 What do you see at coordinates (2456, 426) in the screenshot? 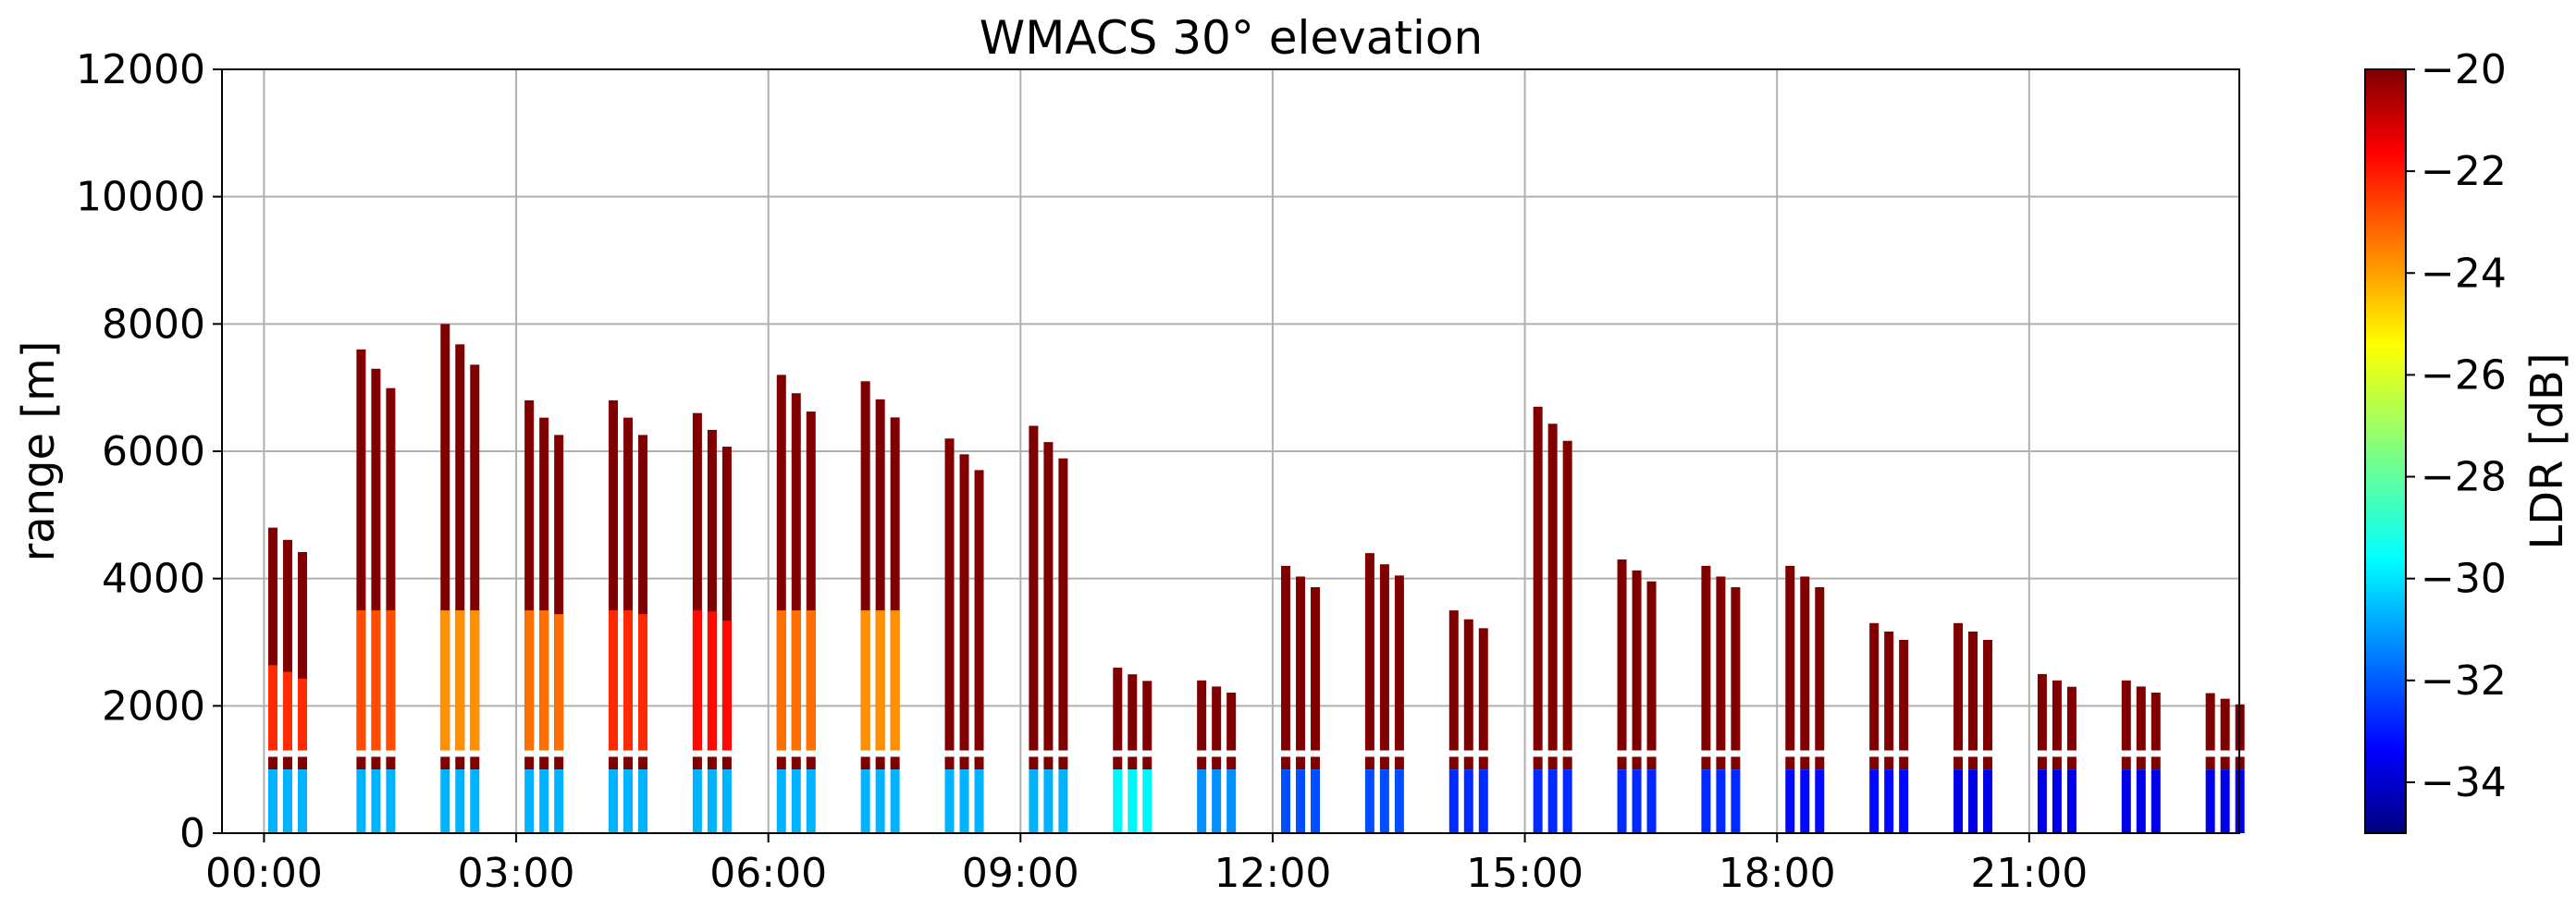
I see `colorbar-ticks: −20 −22 −24 −26 −28 −30 −32 −34` at bounding box center [2456, 426].